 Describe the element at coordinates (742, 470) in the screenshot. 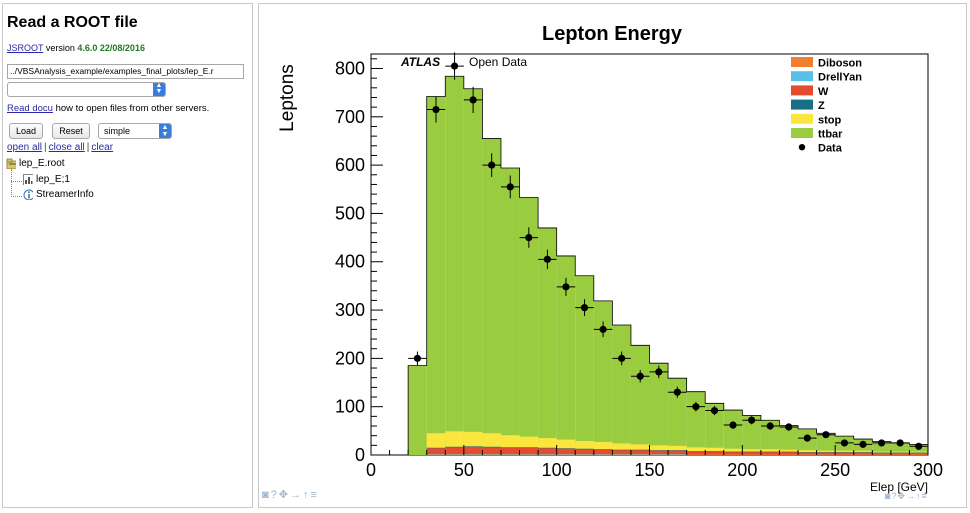

I see `x-tick-label: 200` at that location.